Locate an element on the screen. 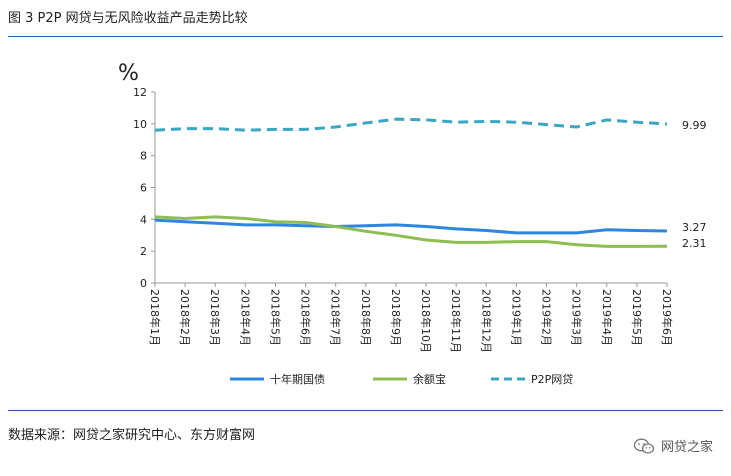 Image resolution: width=731 pixels, height=476 pixels. wechat-icon is located at coordinates (644, 446).